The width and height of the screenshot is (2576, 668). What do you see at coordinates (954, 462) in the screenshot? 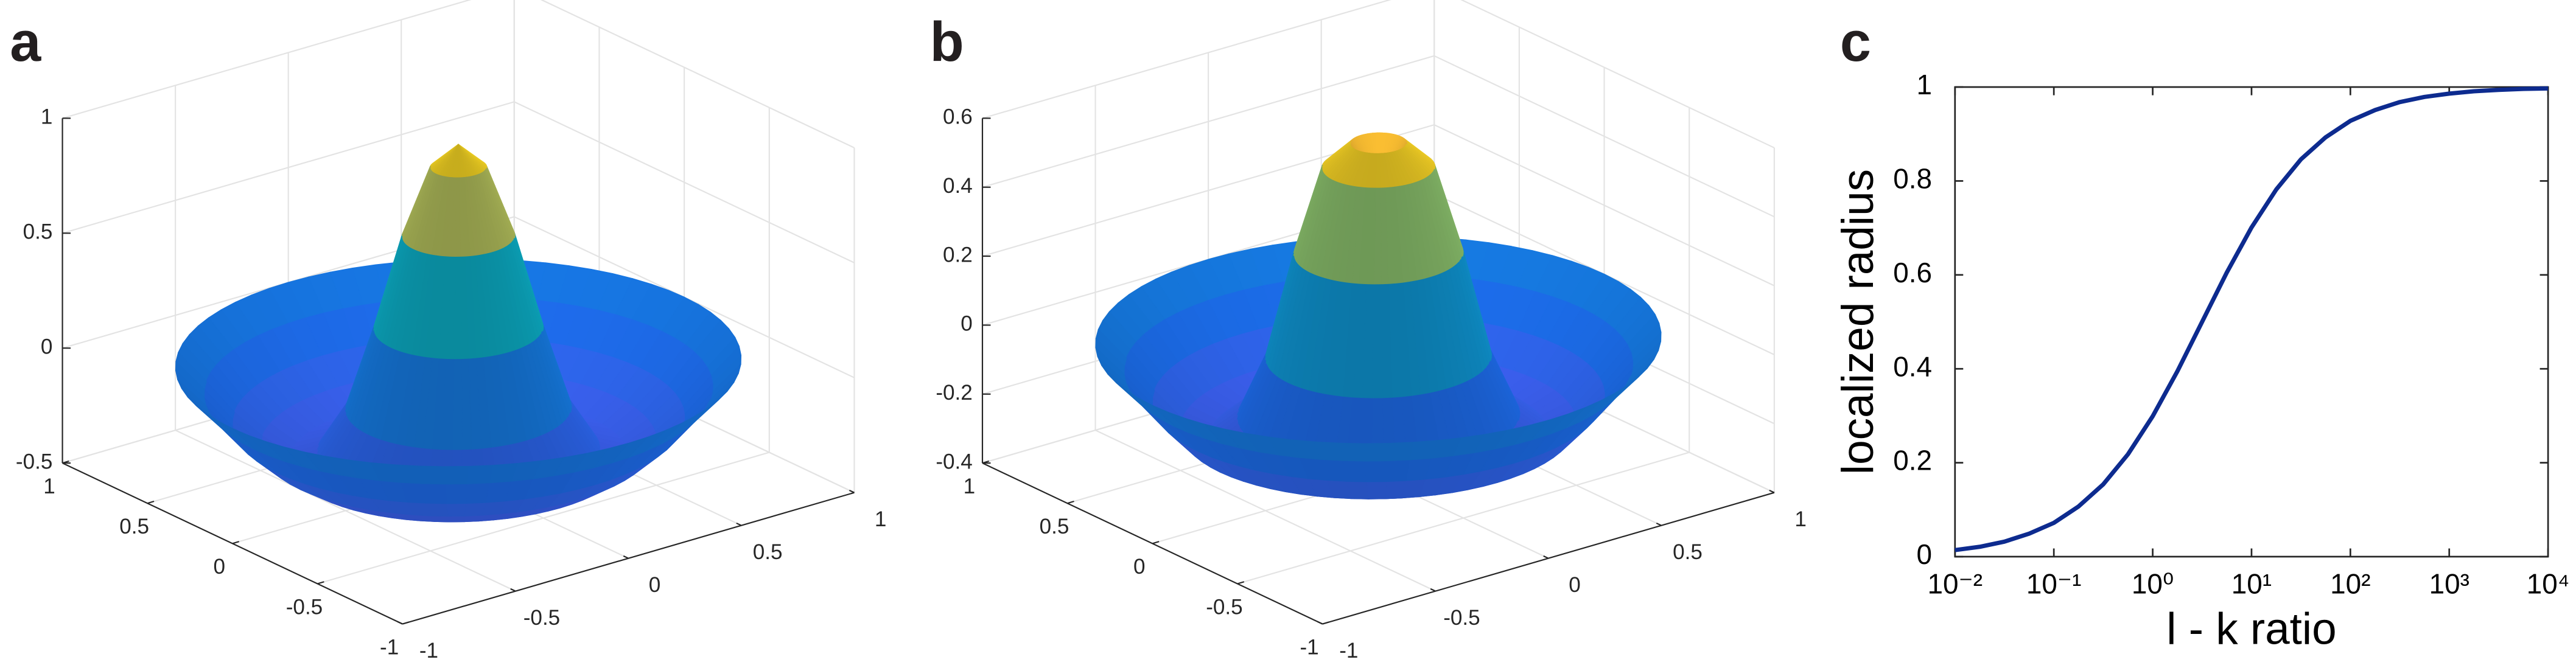
I see `z-tick-label: -0.4` at bounding box center [954, 462].